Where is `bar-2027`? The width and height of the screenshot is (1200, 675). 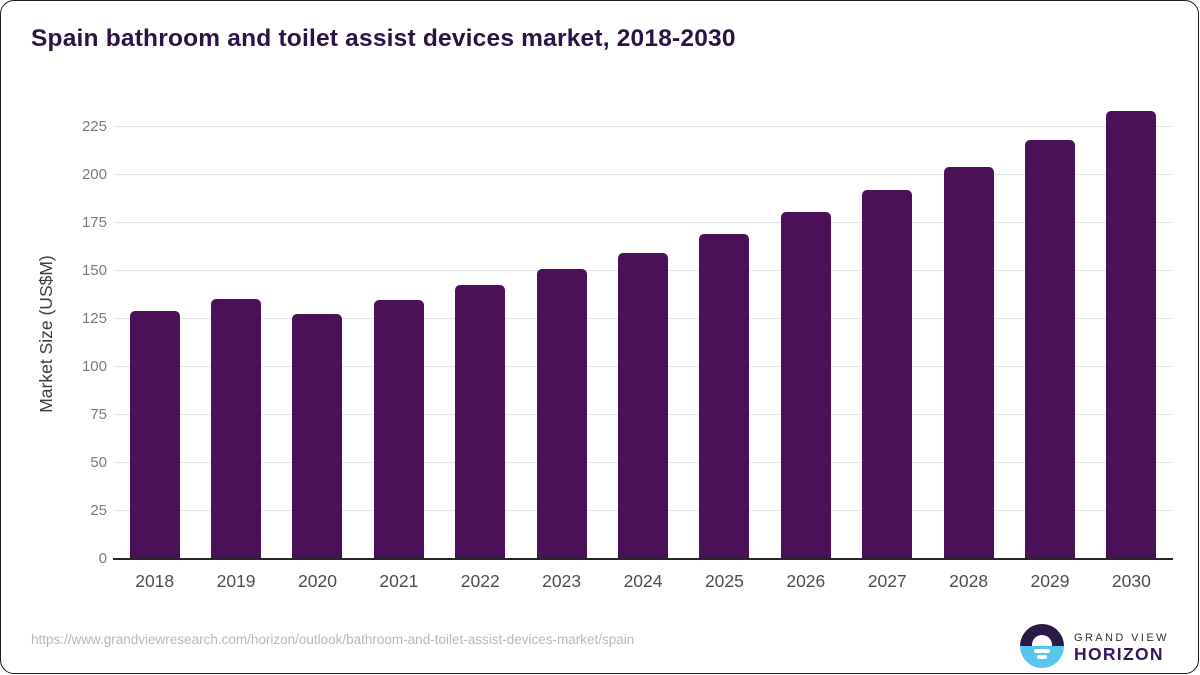 bar-2027 is located at coordinates (887, 374).